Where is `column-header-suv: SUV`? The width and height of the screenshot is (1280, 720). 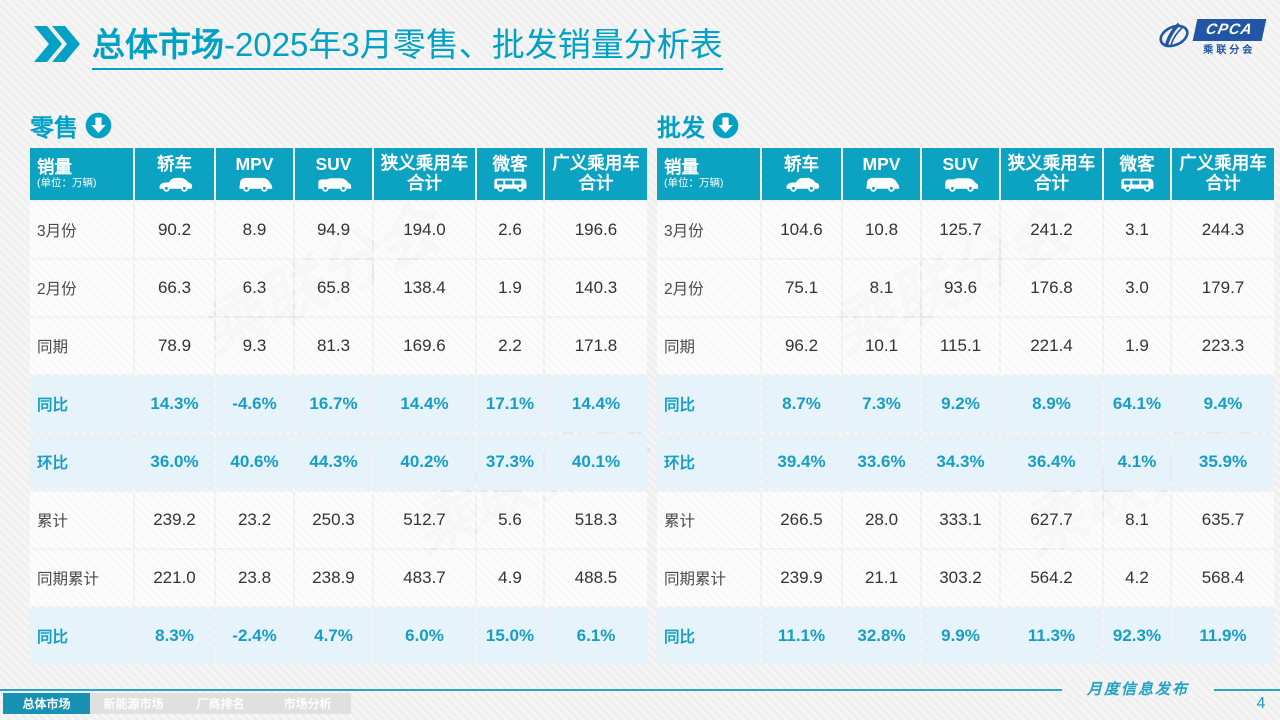
column-header-suv: SUV is located at coordinates (960, 174).